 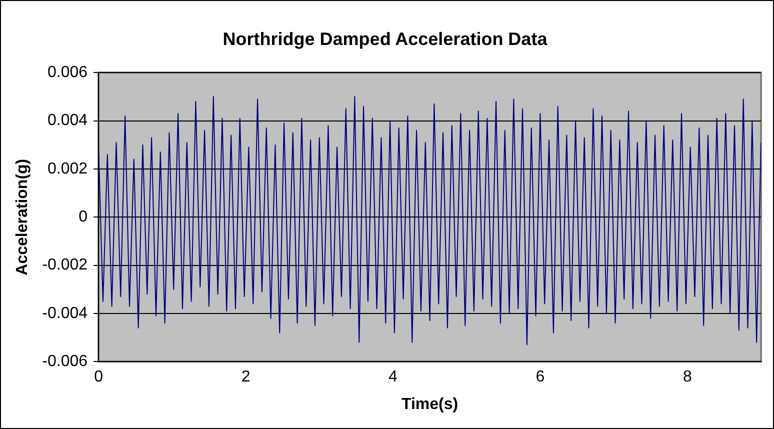 What do you see at coordinates (99, 377) in the screenshot?
I see `x-tick-label: 0` at bounding box center [99, 377].